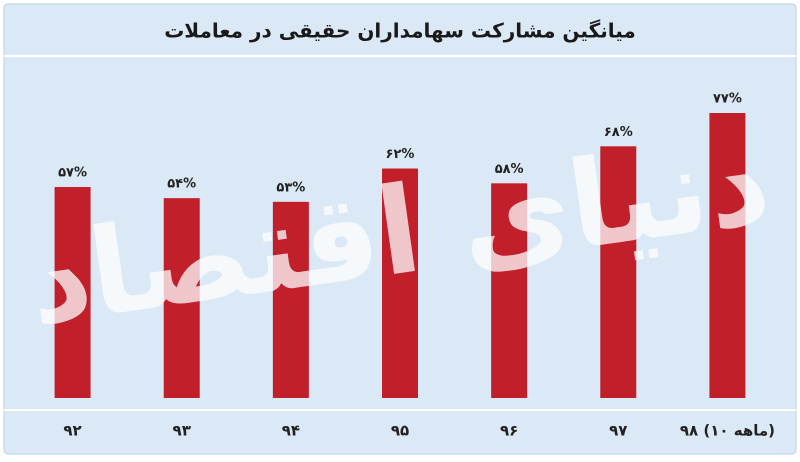 The width and height of the screenshot is (800, 462). Describe the element at coordinates (618, 431) in the screenshot. I see `x-tick-label: ۹۷` at that location.